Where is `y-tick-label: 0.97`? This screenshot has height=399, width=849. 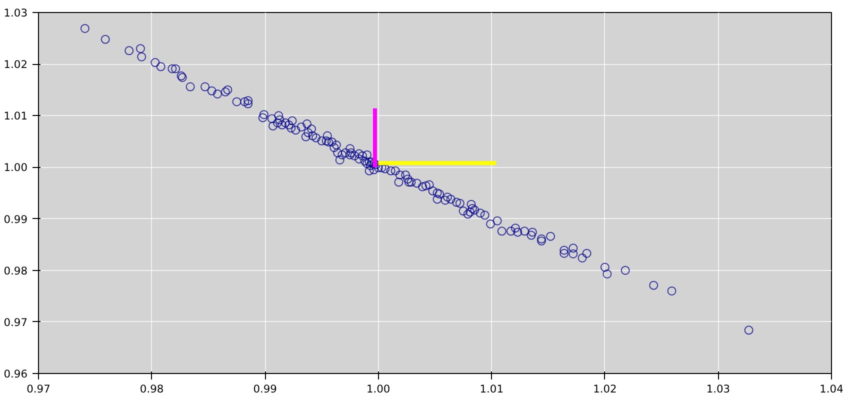 y-tick-label: 0.97 is located at coordinates (16, 322).